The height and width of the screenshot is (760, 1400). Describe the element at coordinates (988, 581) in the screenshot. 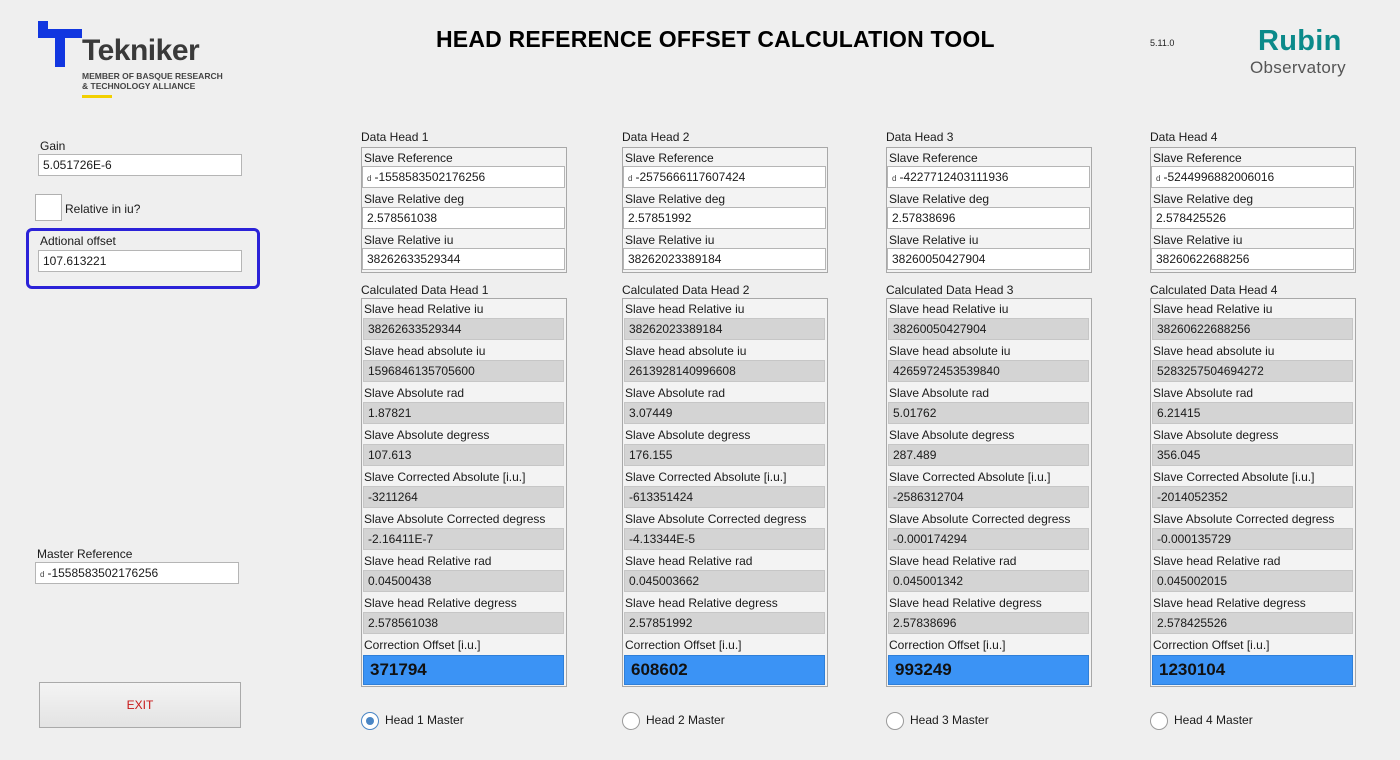

I see `head3-slave-head-relative-rad-value: 0.045001342` at that location.